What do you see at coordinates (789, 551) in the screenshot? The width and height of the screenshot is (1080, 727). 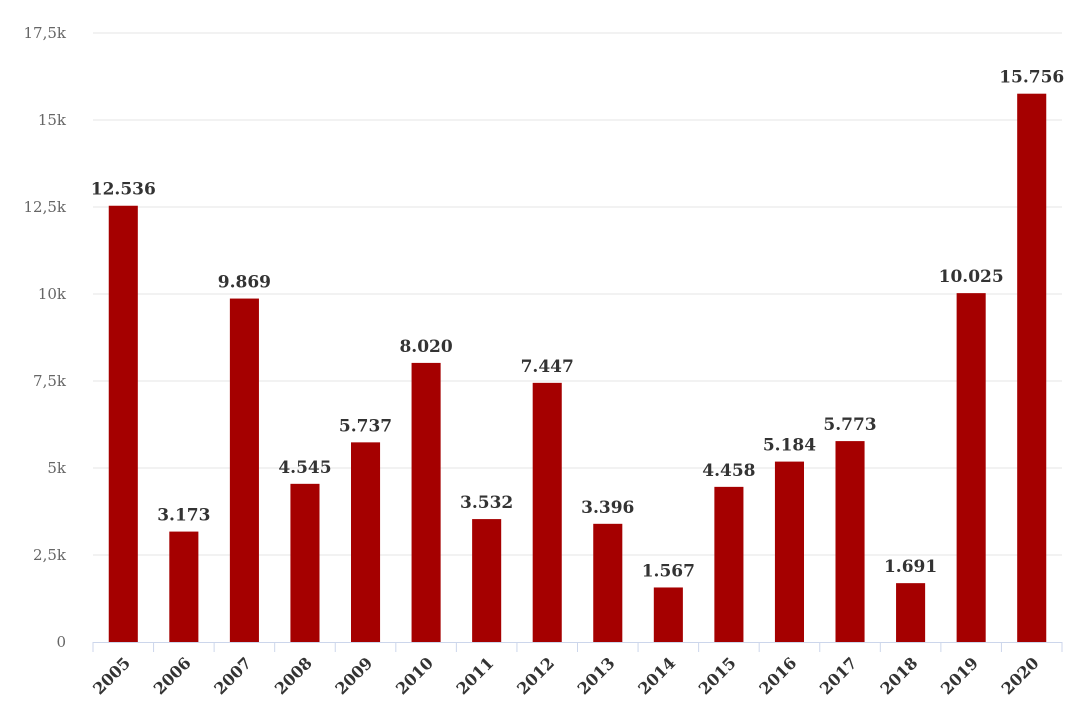 I see `bar-2016` at bounding box center [789, 551].